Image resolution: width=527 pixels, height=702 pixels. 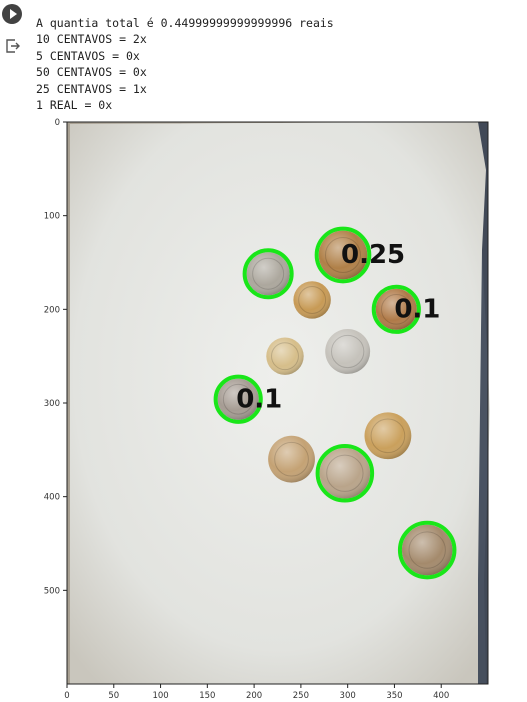 What do you see at coordinates (373, 255) in the screenshot?
I see `coin-value-label: 0.25` at bounding box center [373, 255].